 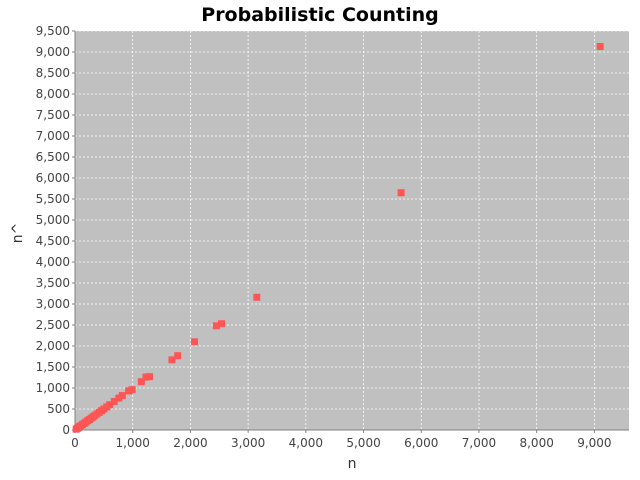 What do you see at coordinates (53, 367) in the screenshot?
I see `y-tick-label: 1,500` at bounding box center [53, 367].